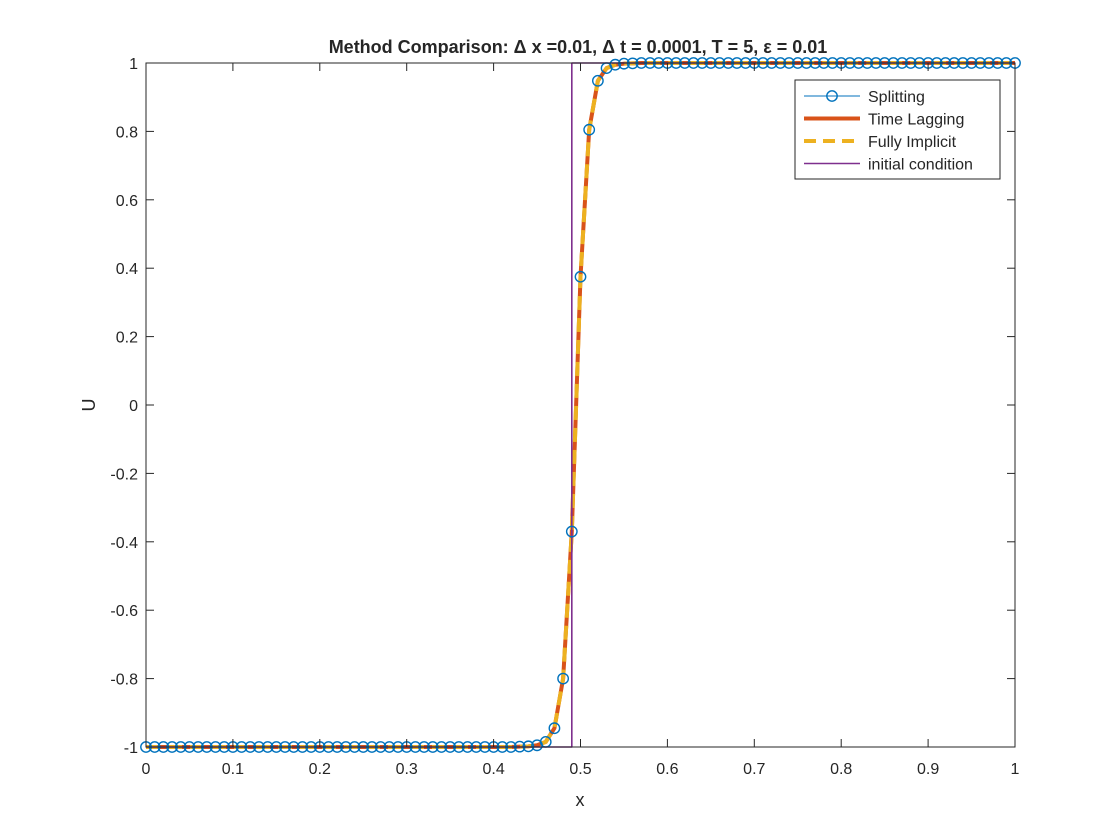  I want to click on legend-label: Fully Implicit, so click(912, 142).